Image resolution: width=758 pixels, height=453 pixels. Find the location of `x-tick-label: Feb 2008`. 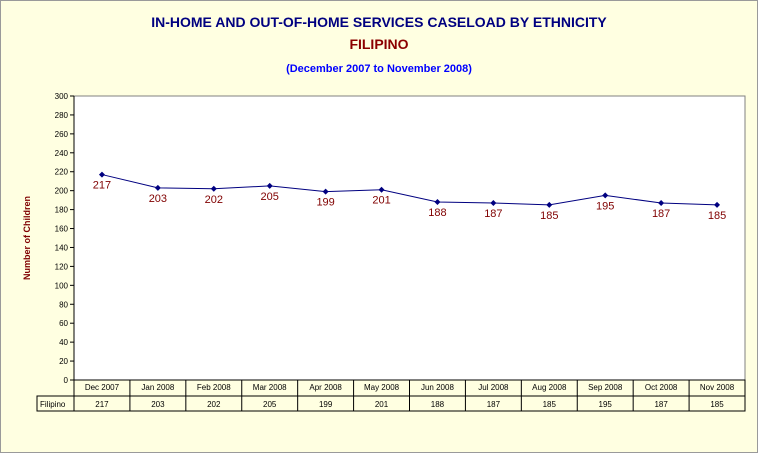

x-tick-label: Feb 2008 is located at coordinates (214, 387).